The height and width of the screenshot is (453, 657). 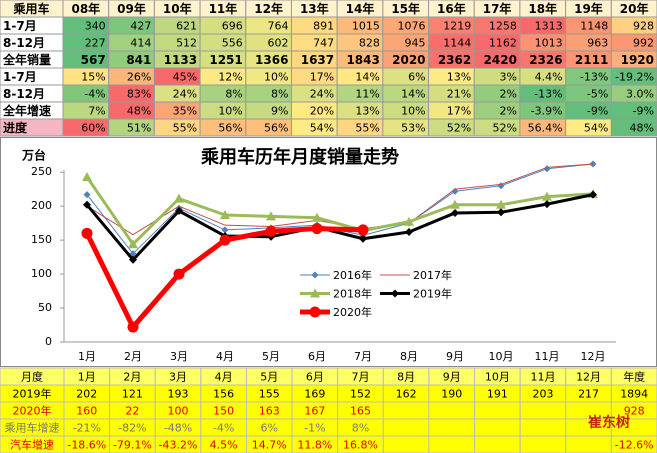 What do you see at coordinates (596, 128) in the screenshot?
I see `cell-text: 54%` at bounding box center [596, 128].